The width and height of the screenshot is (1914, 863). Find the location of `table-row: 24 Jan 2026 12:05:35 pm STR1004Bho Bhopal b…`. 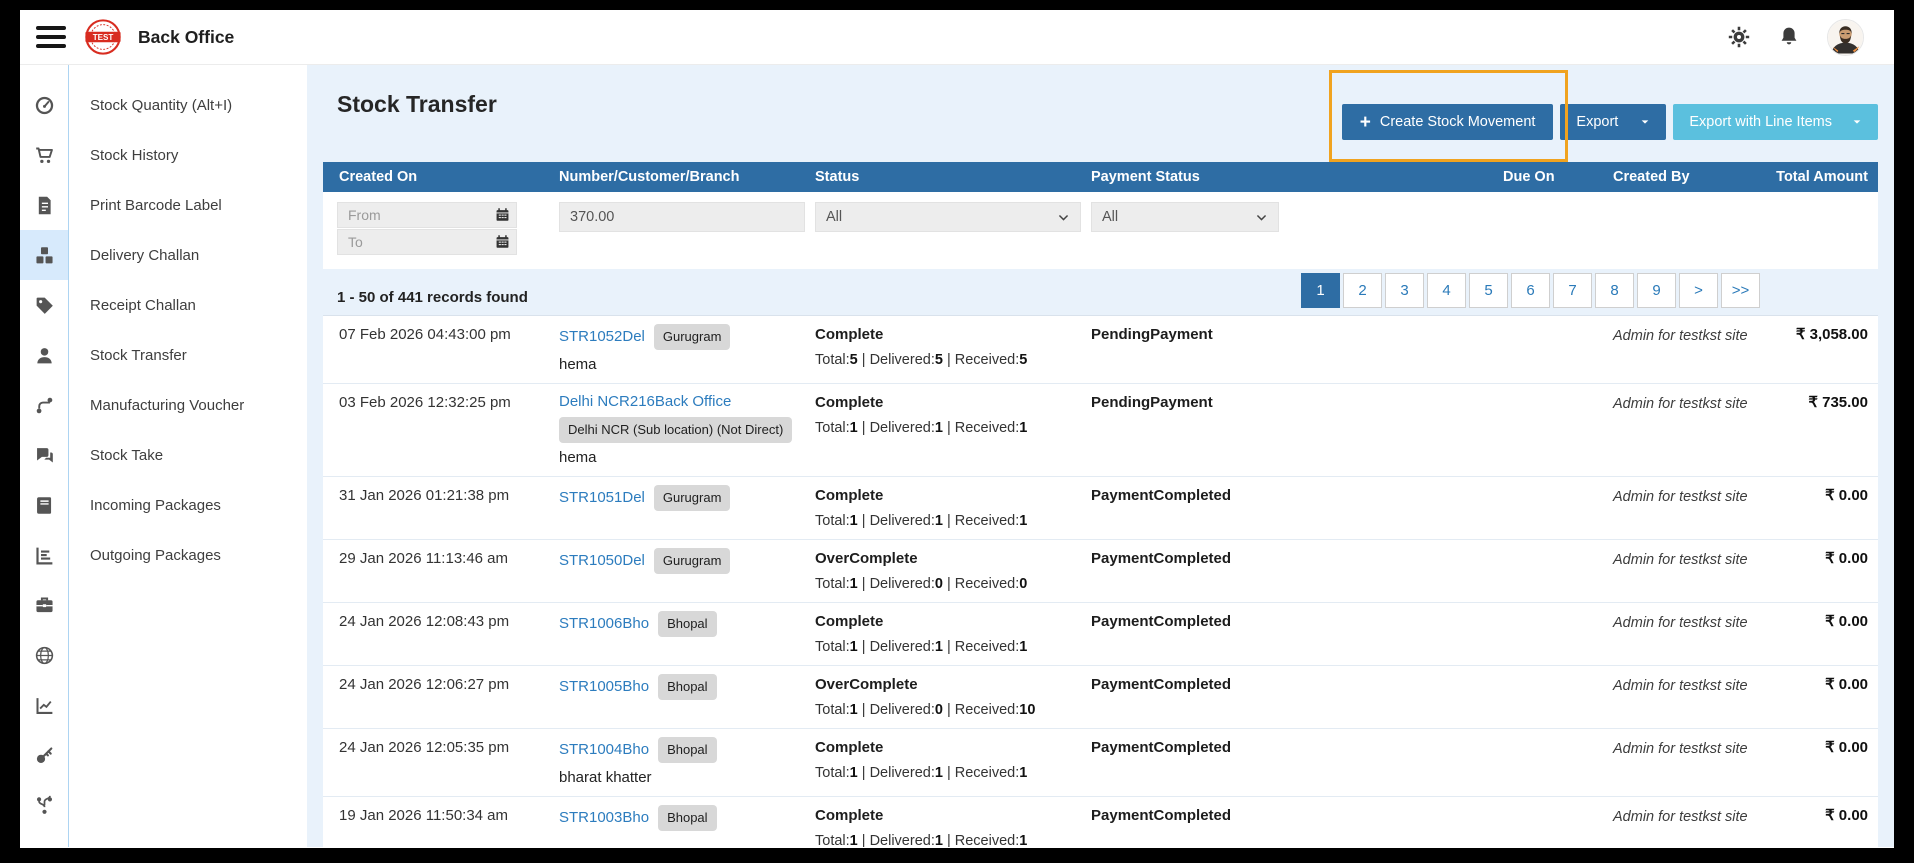

table-row: 24 Jan 2026 12:05:35 pm STR1004Bho Bhopal b… is located at coordinates (1100, 763).